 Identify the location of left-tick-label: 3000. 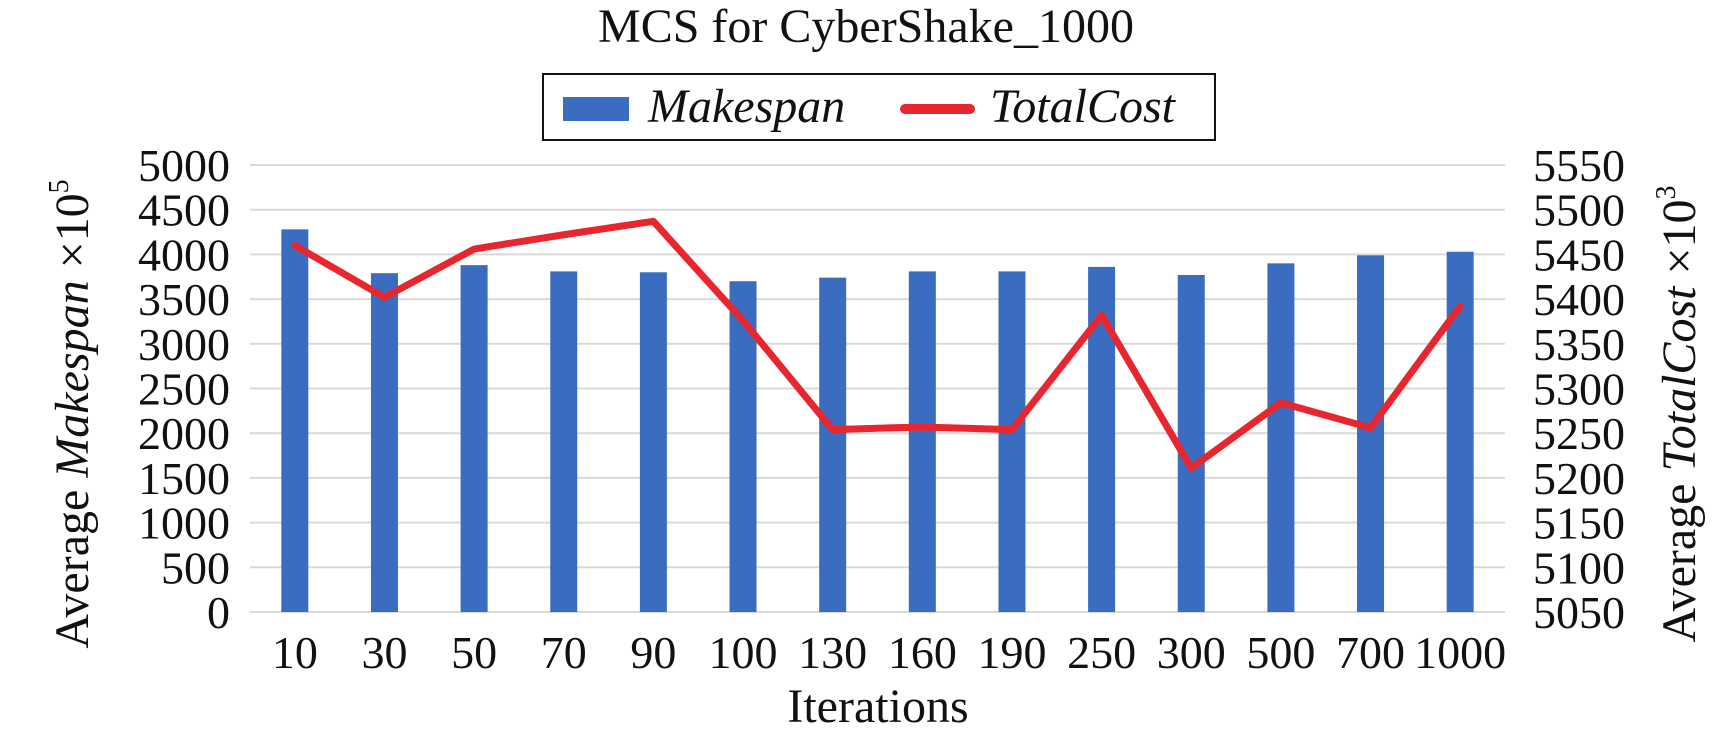
(184, 344).